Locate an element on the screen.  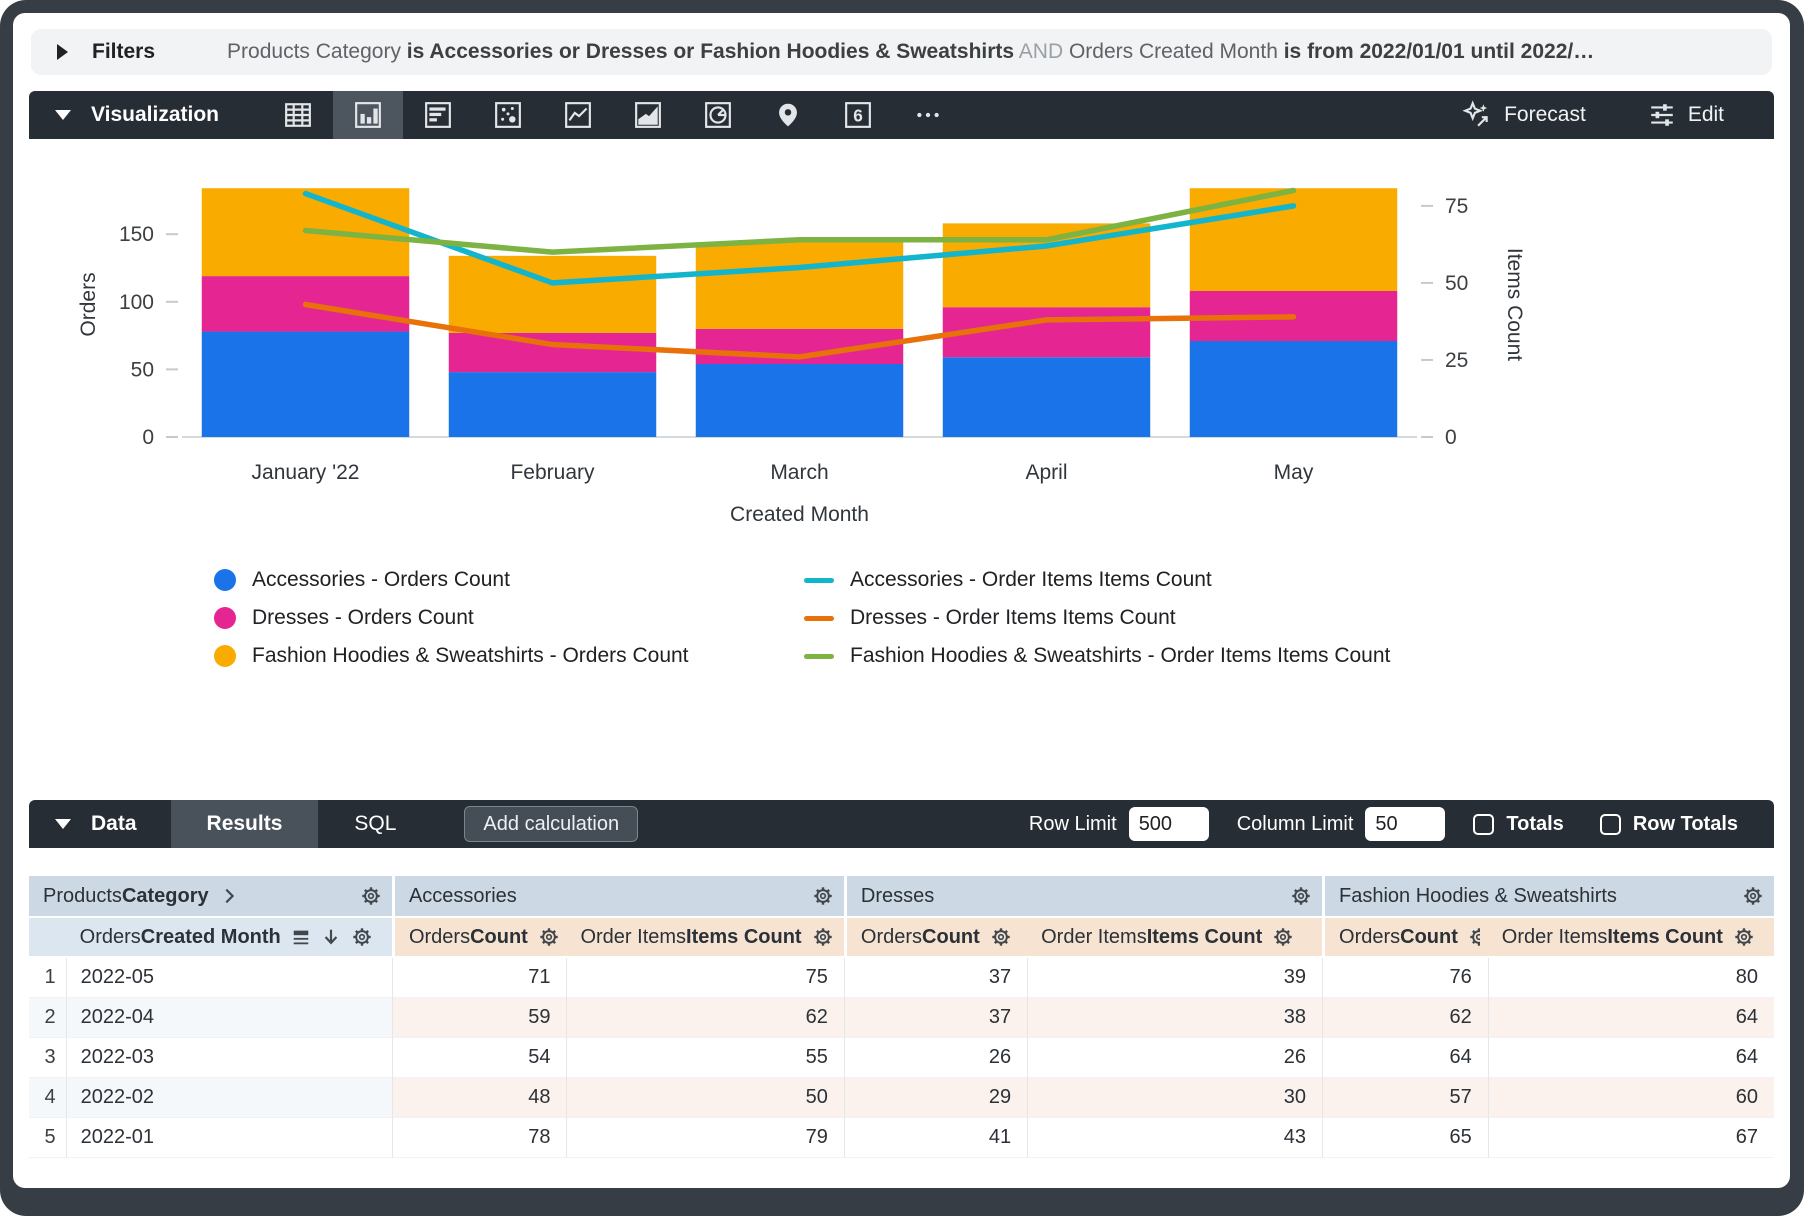
legend-item: Dresses - Orders Count is located at coordinates (509, 618).